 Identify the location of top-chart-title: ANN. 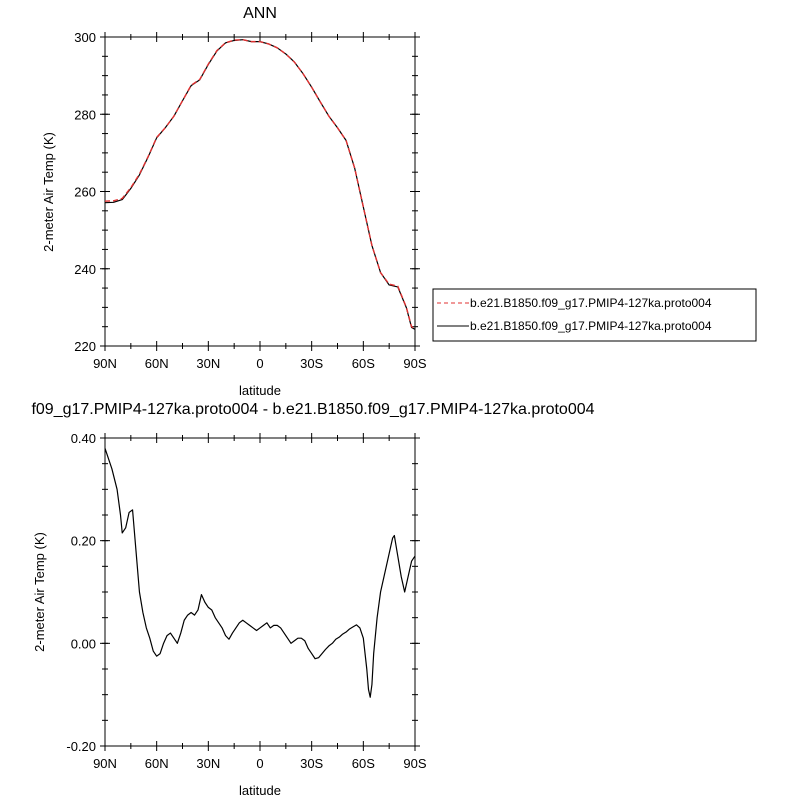
(260, 13).